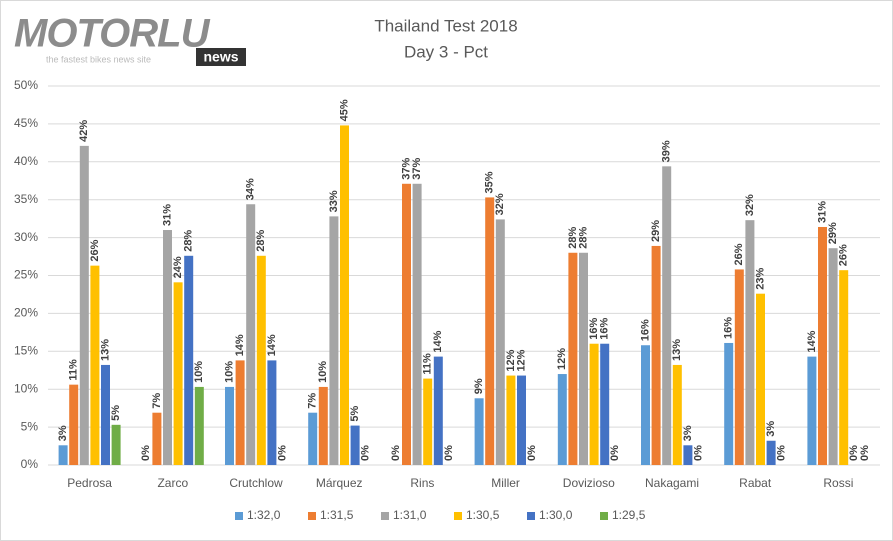 The width and height of the screenshot is (893, 541). What do you see at coordinates (240, 345) in the screenshot?
I see `value-label: 14%` at bounding box center [240, 345].